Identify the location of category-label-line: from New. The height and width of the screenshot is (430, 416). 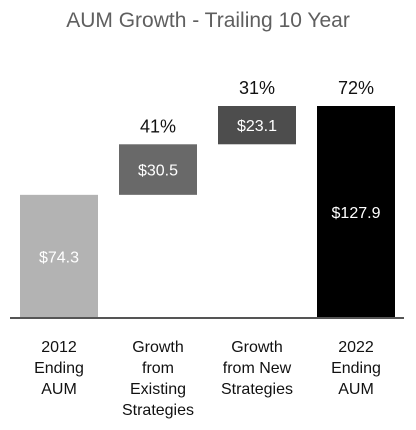
(257, 368).